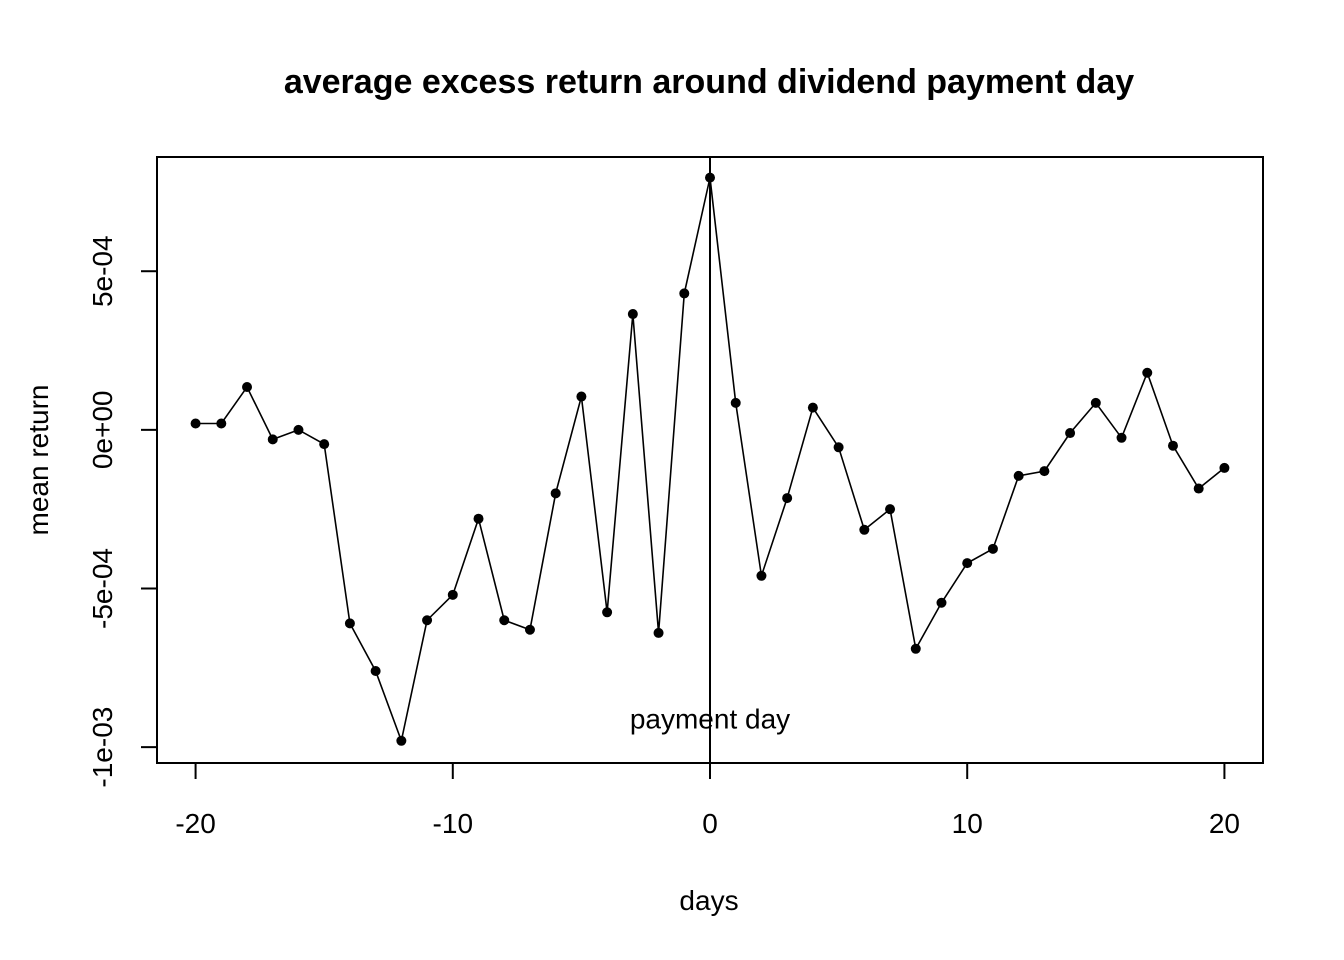  I want to click on x-tick-label: 0, so click(710, 823).